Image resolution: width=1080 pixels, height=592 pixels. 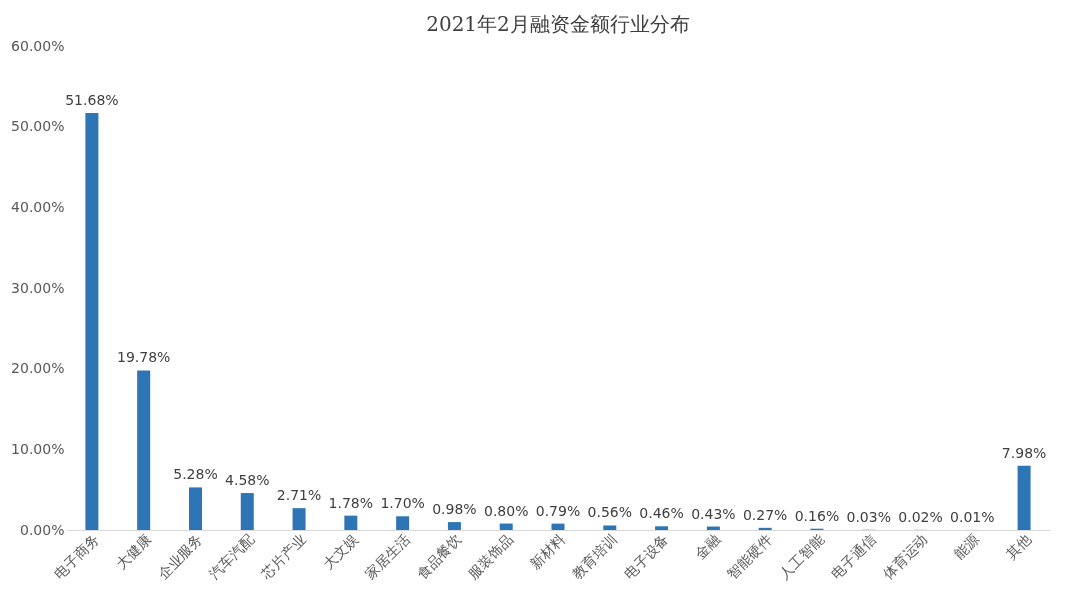 I want to click on x-tick-label: 教育培训, so click(x=594, y=556).